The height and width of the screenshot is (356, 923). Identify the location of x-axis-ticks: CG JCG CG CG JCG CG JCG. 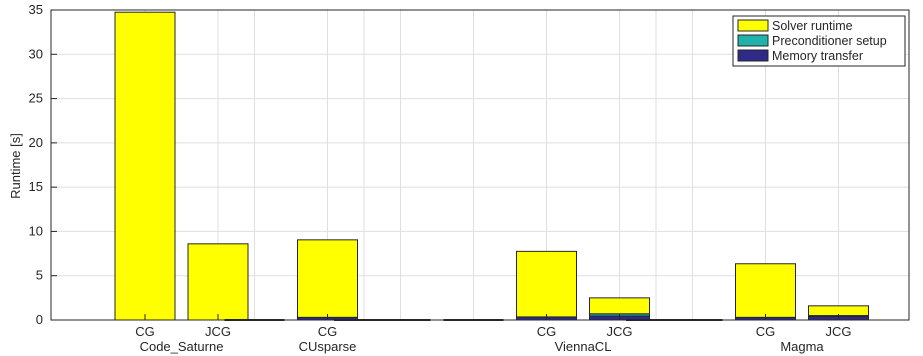
(493, 326).